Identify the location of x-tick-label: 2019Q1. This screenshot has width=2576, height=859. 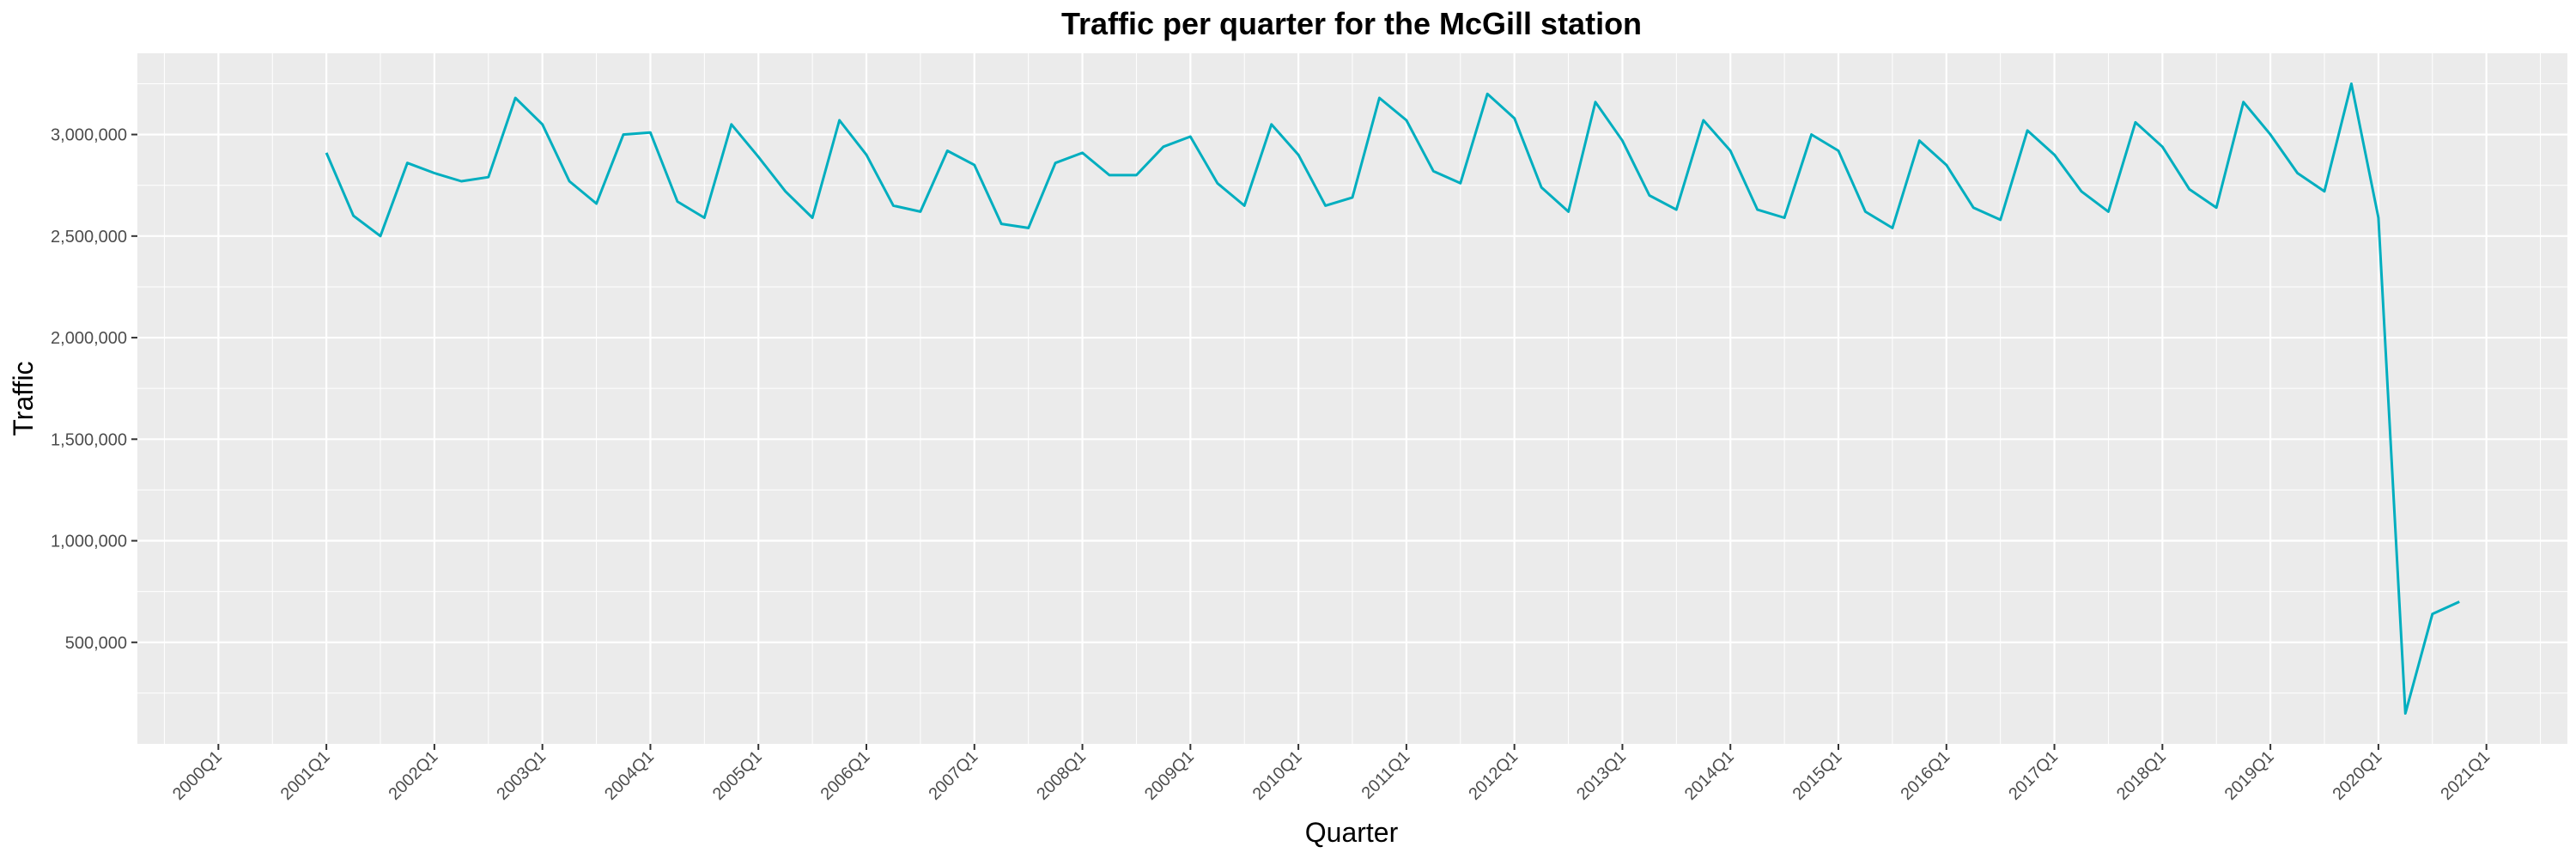
(2250, 776).